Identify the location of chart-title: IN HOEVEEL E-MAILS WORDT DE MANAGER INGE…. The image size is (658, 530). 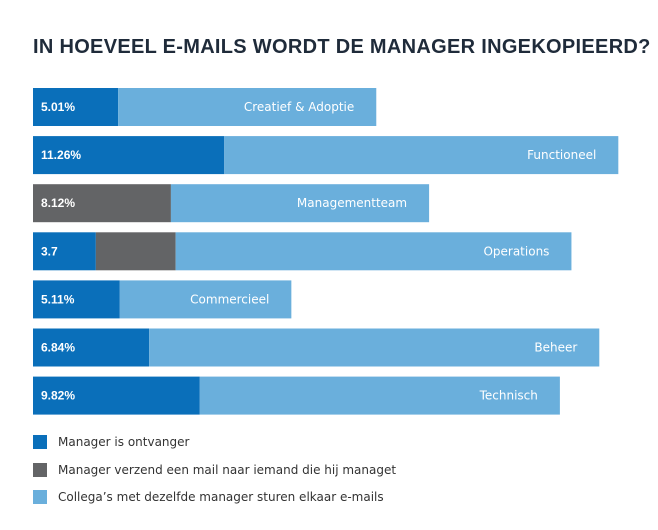
(342, 47).